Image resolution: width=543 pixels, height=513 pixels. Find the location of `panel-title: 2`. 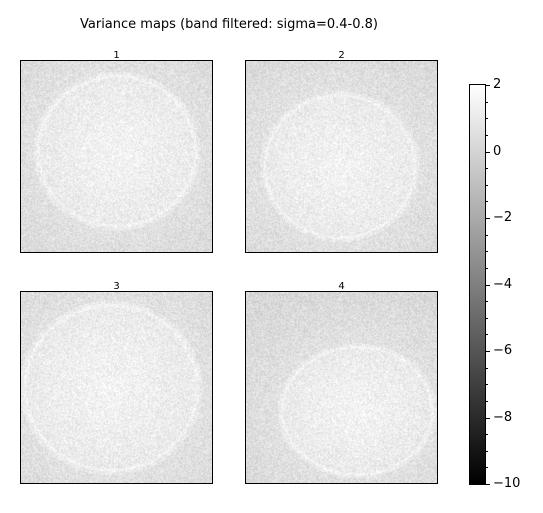

panel-title: 2 is located at coordinates (341, 55).